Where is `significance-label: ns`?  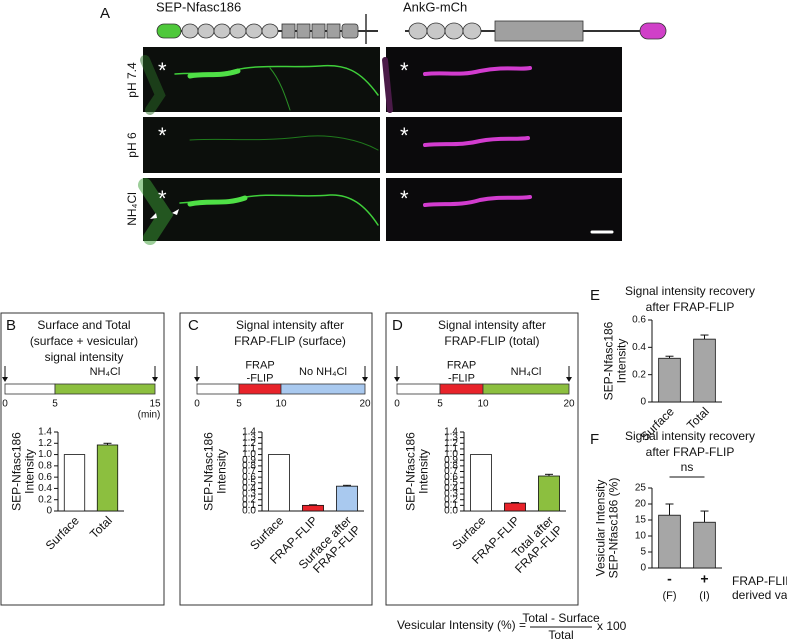
significance-label: ns is located at coordinates (687, 467).